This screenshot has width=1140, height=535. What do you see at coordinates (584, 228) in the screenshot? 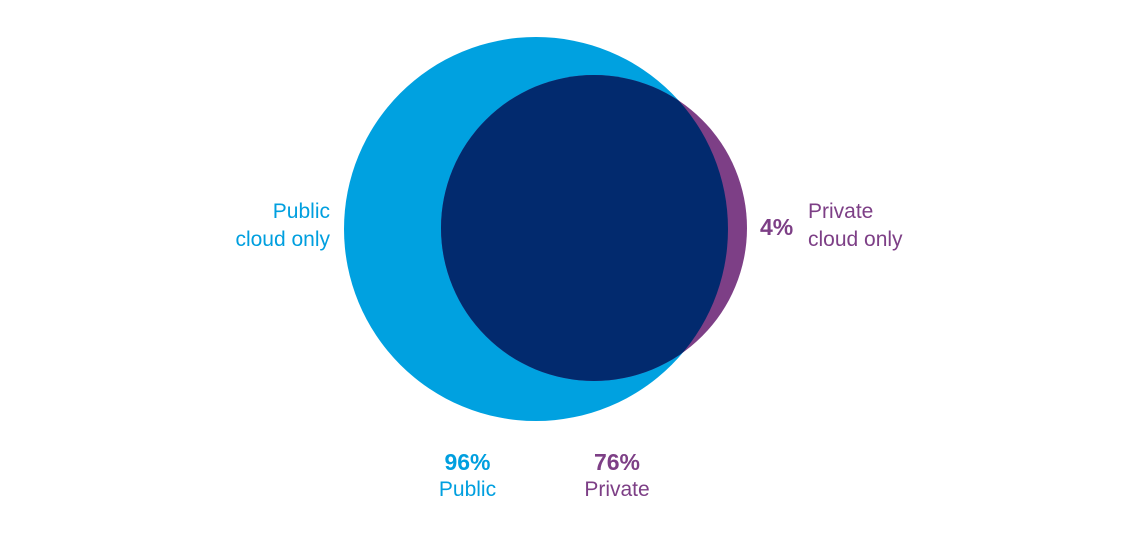
I see `overlap-region` at bounding box center [584, 228].